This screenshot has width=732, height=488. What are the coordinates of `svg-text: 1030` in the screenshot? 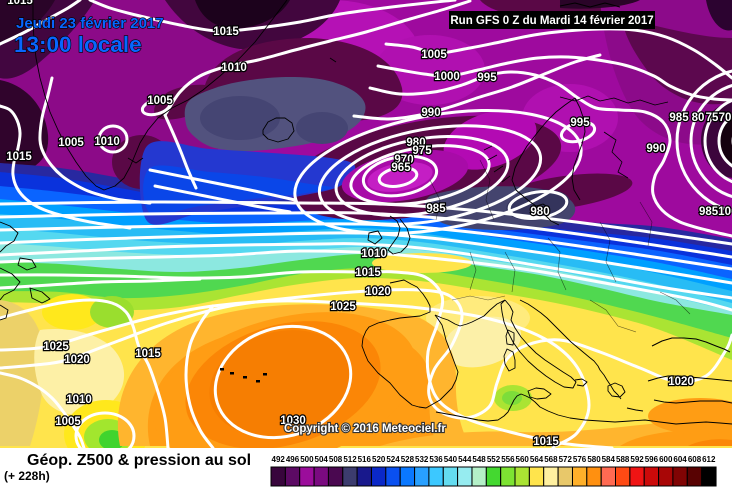 It's located at (293, 421).